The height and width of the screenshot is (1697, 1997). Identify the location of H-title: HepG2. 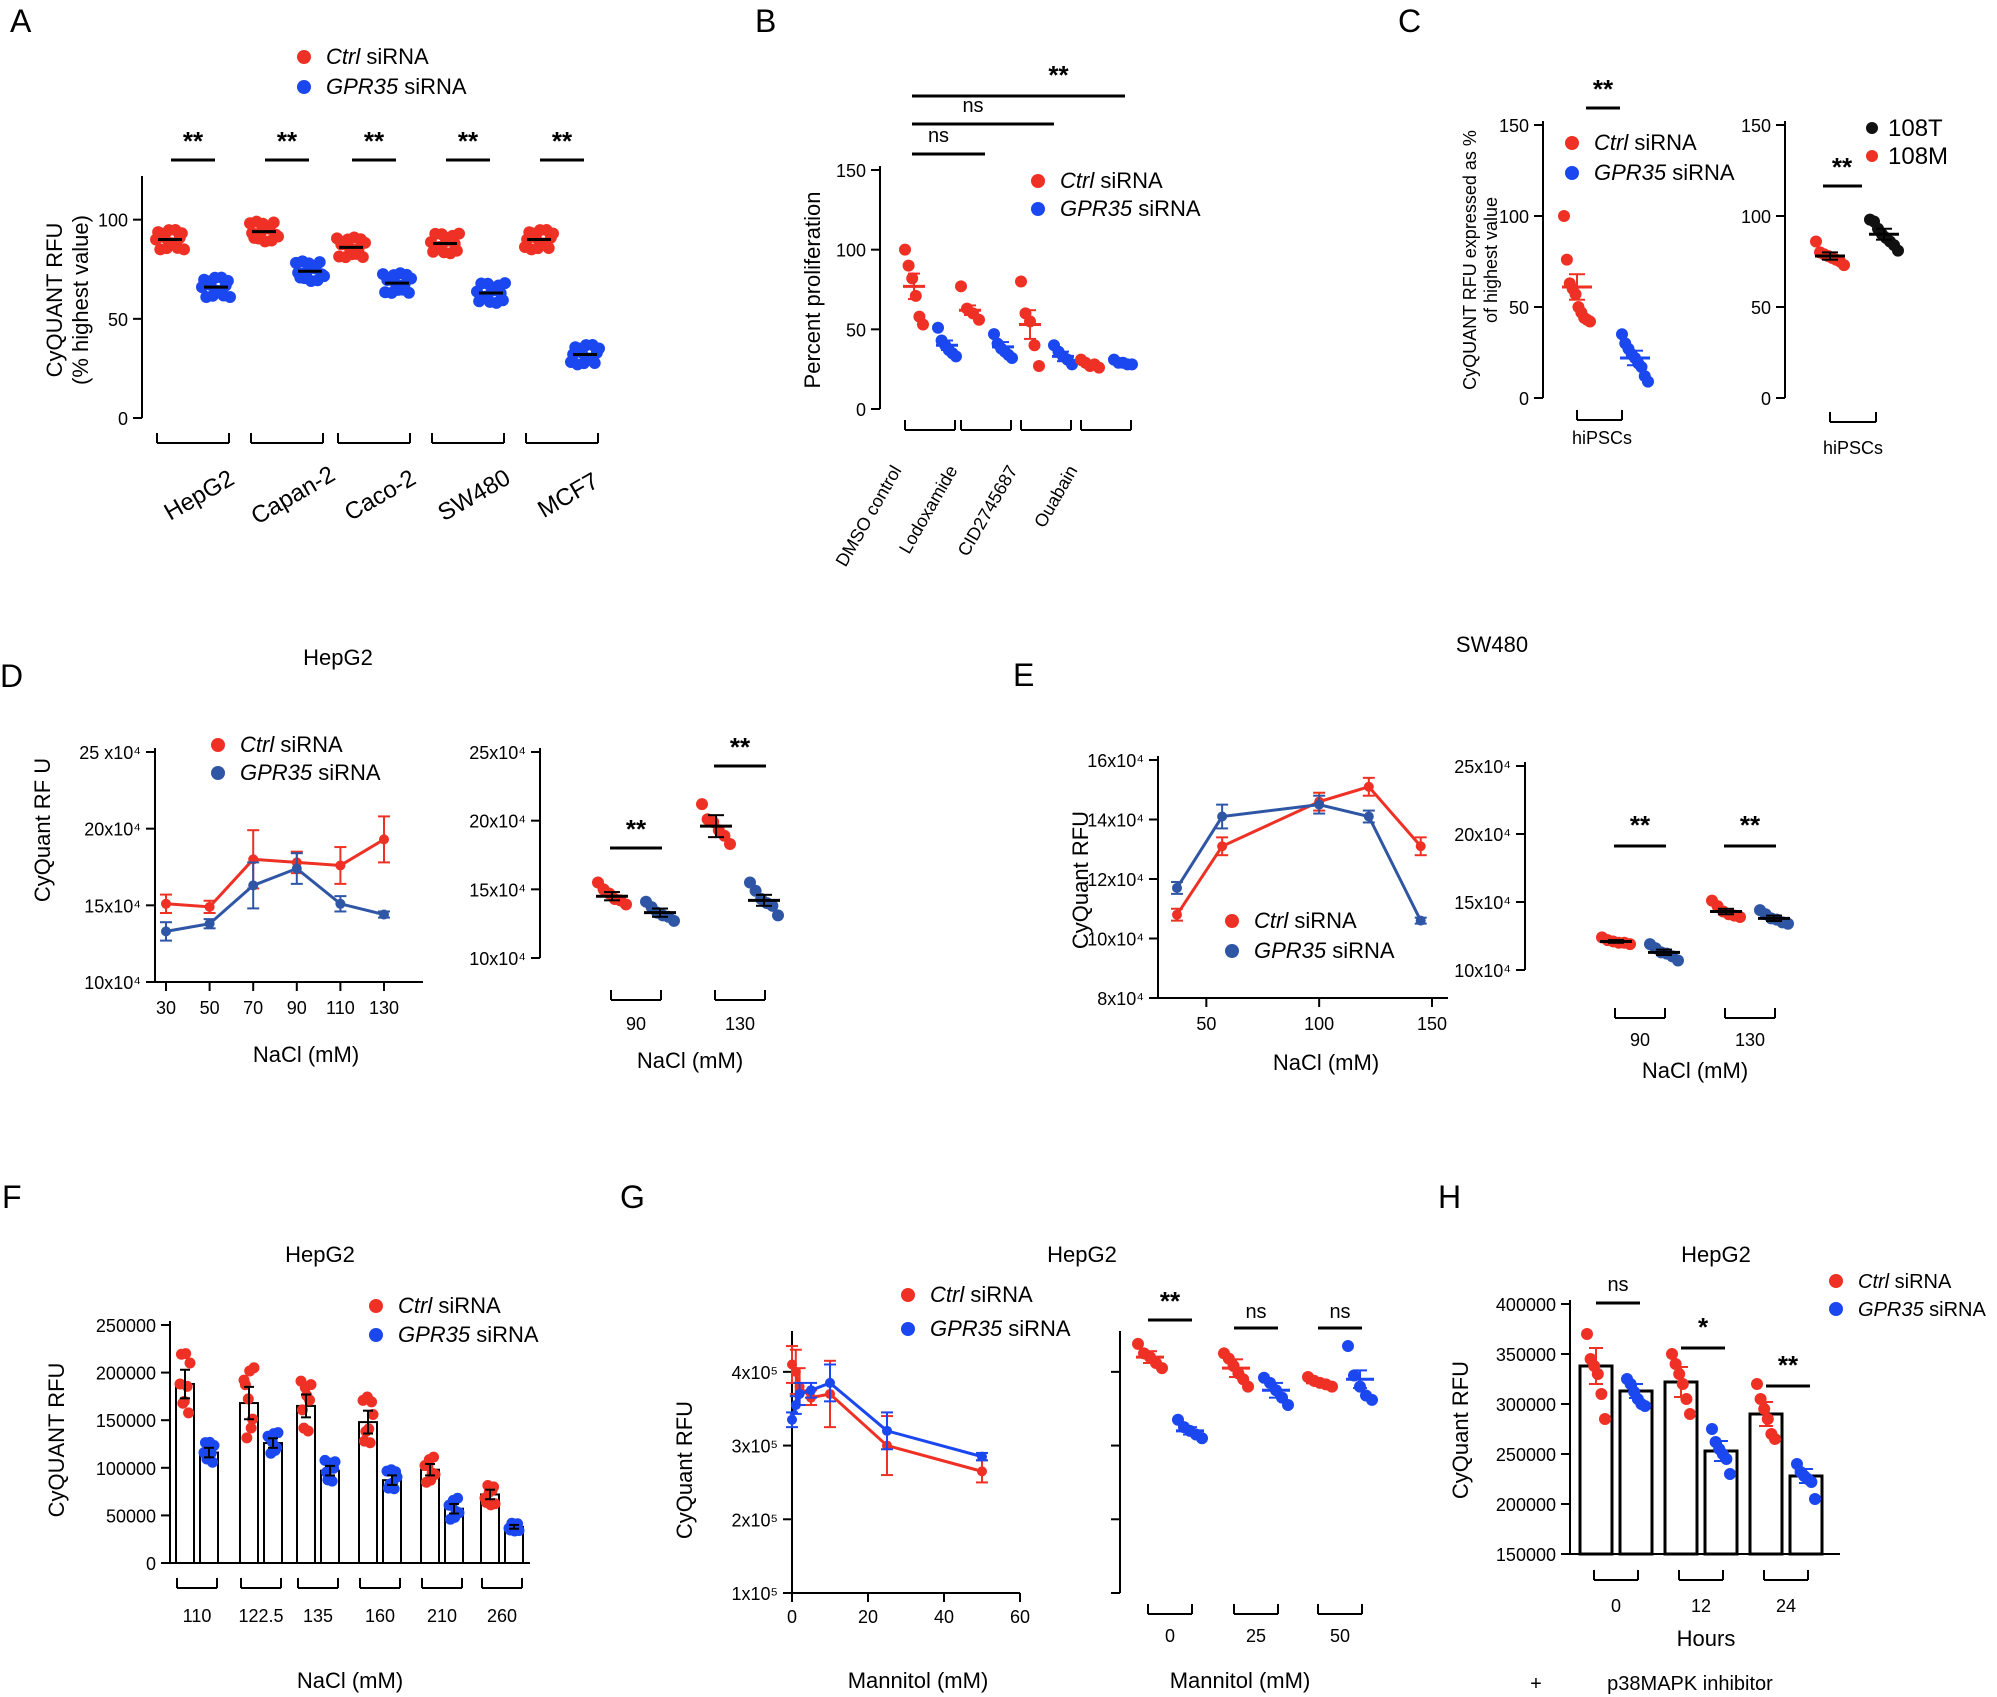
(1716, 1254).